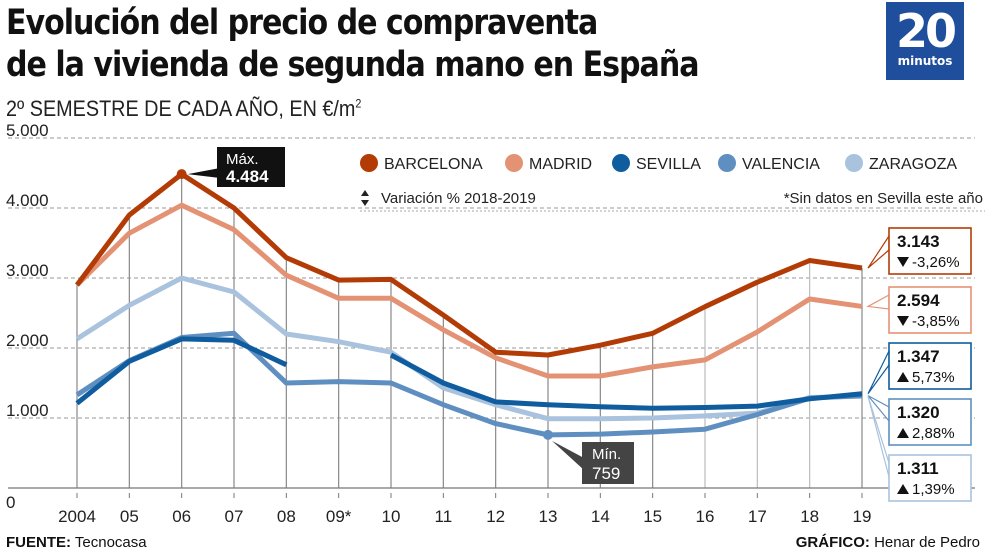 This screenshot has height=556, width=990. I want to click on x-tick-label: 09*, so click(339, 516).